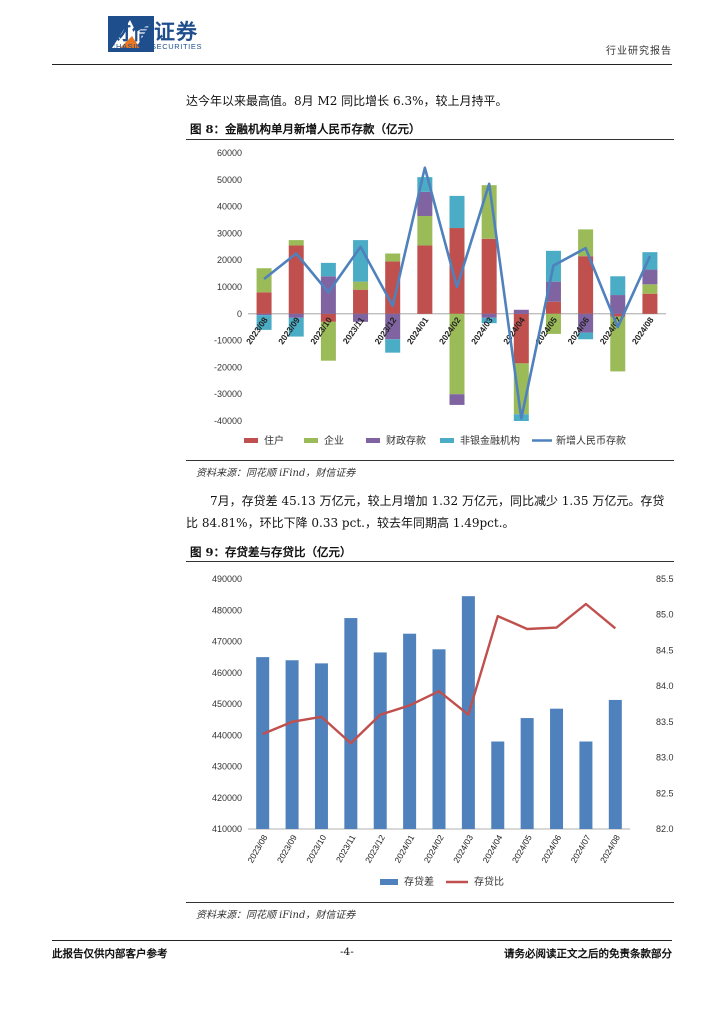 This screenshot has height=1024, width=724. Describe the element at coordinates (362, 940) in the screenshot. I see `footer-divider` at that location.